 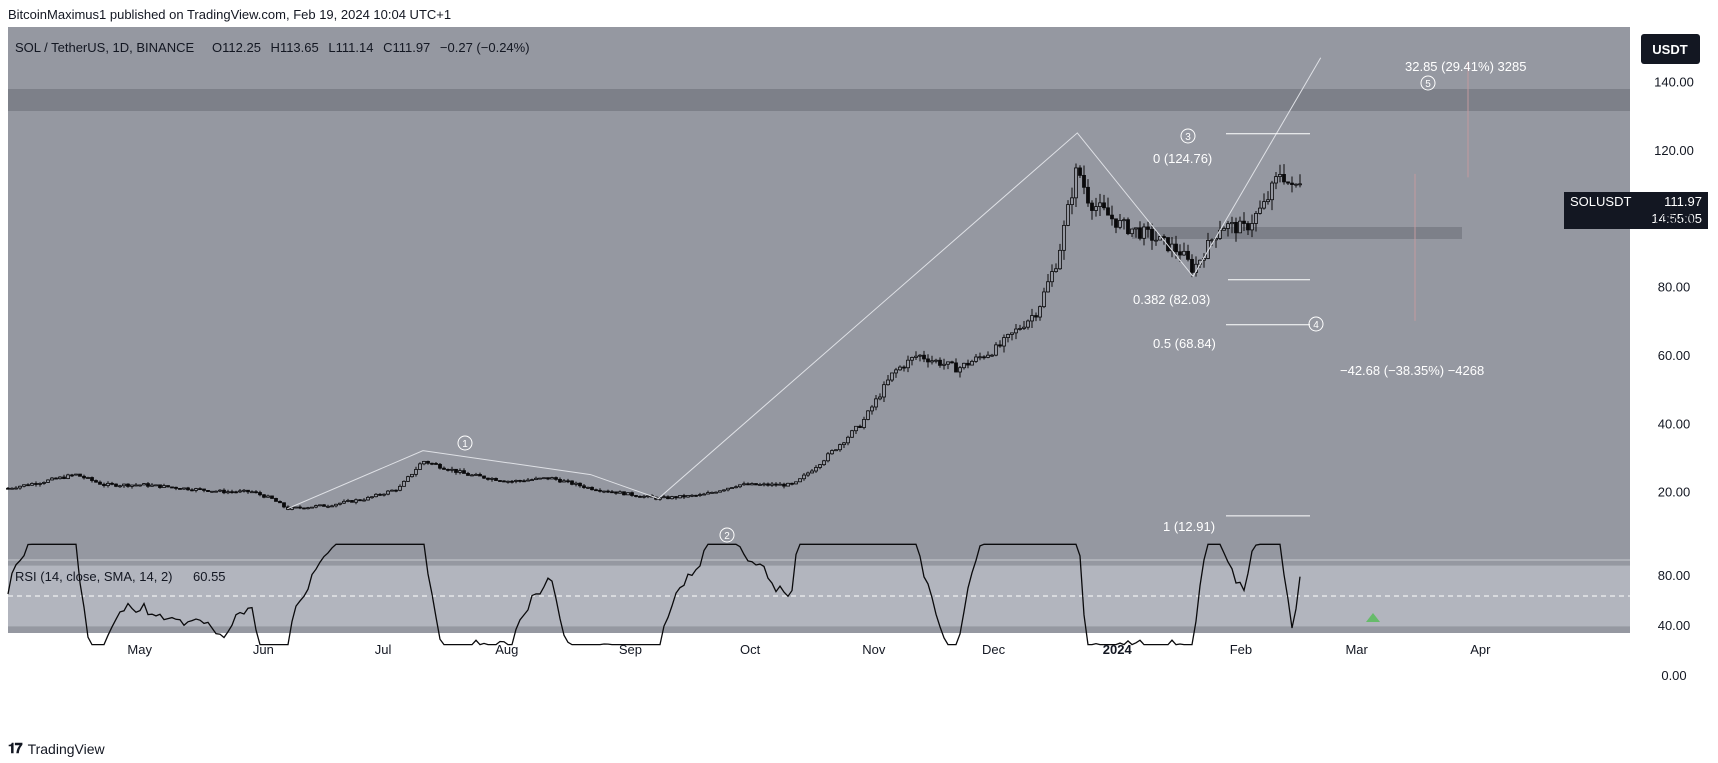 What do you see at coordinates (299, 47) in the screenshot?
I see `high-value: 113.65` at bounding box center [299, 47].